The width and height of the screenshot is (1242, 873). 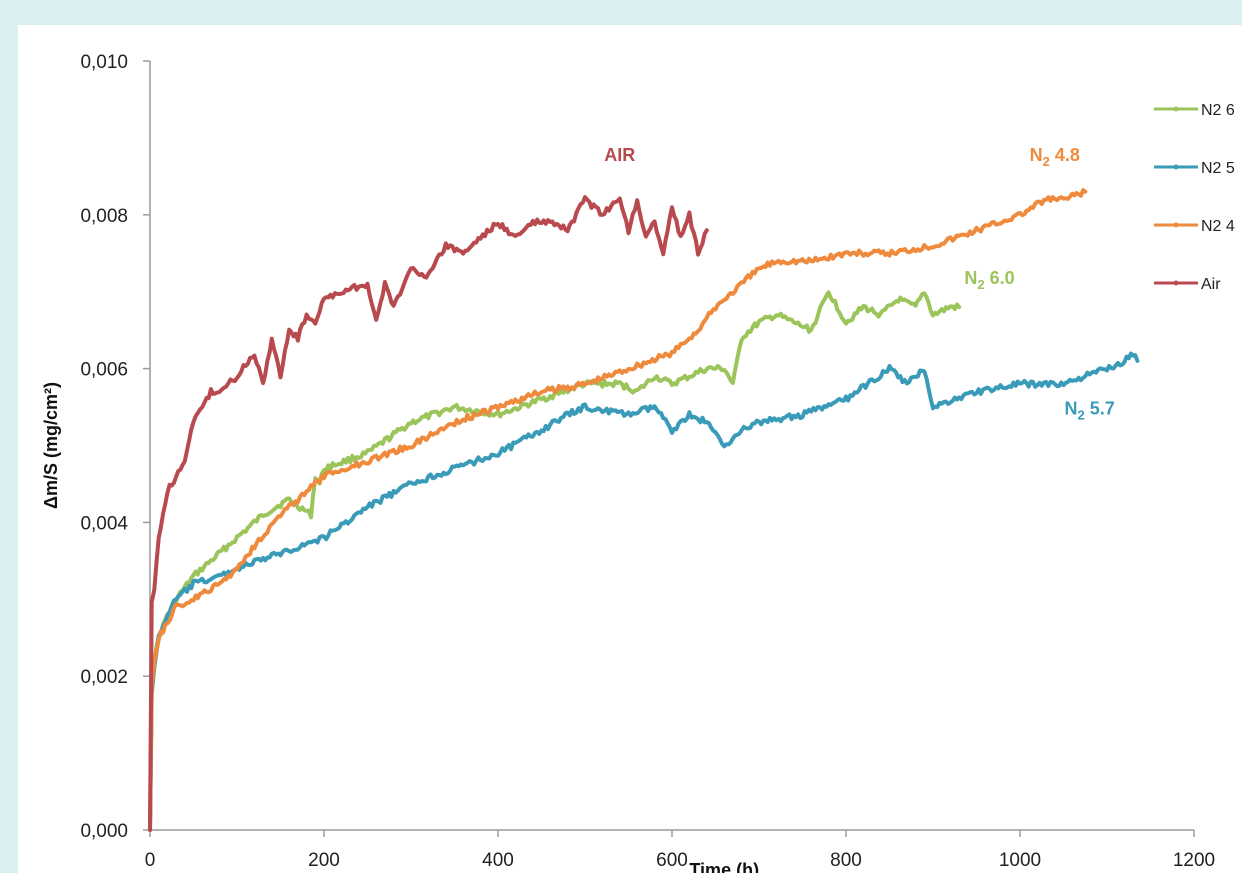 I want to click on legend-label: N2 5, so click(x=1218, y=168).